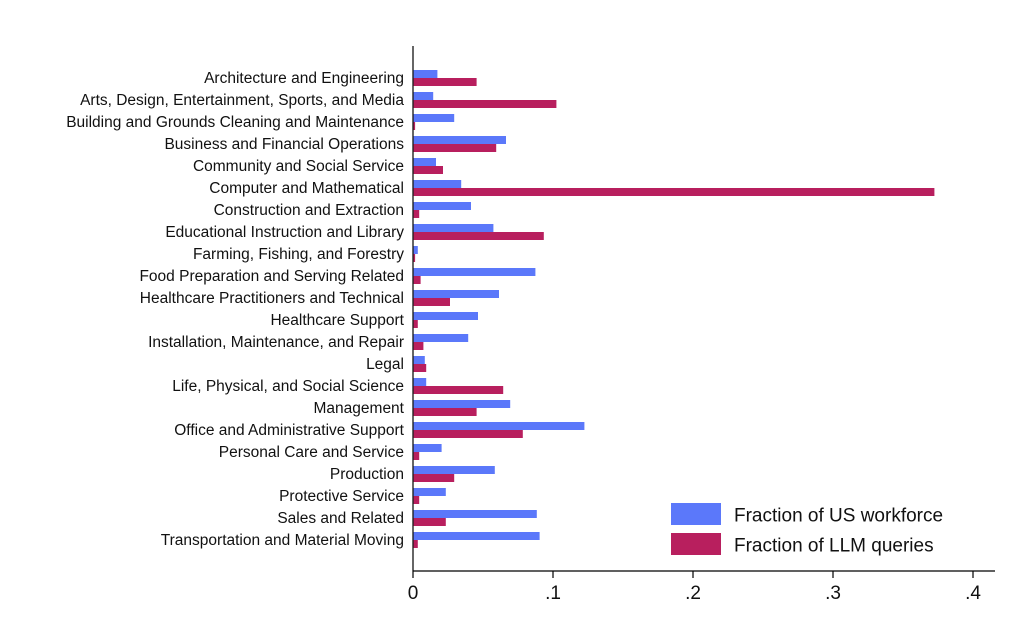 Image resolution: width=1031 pixels, height=639 pixels. What do you see at coordinates (298, 254) in the screenshot?
I see `category-label: Farming, Fishing, and Forestry` at bounding box center [298, 254].